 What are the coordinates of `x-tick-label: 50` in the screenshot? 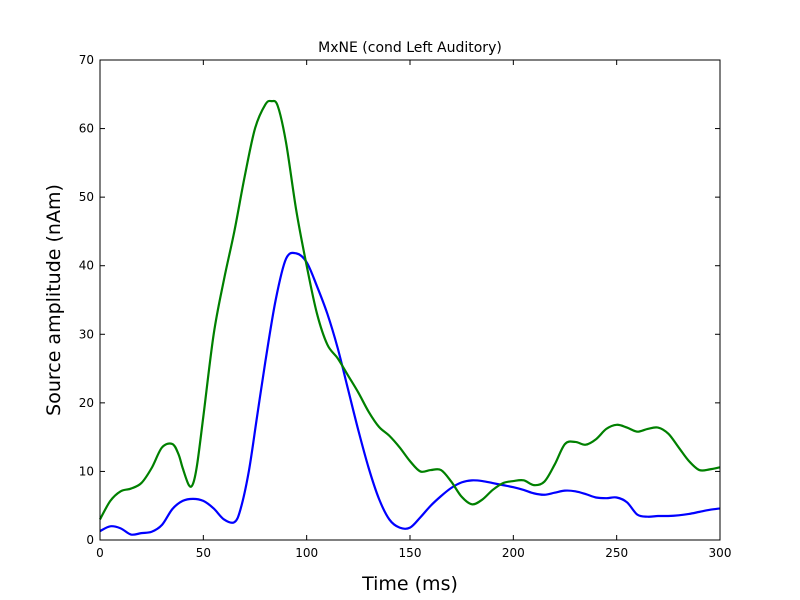 It's located at (203, 553).